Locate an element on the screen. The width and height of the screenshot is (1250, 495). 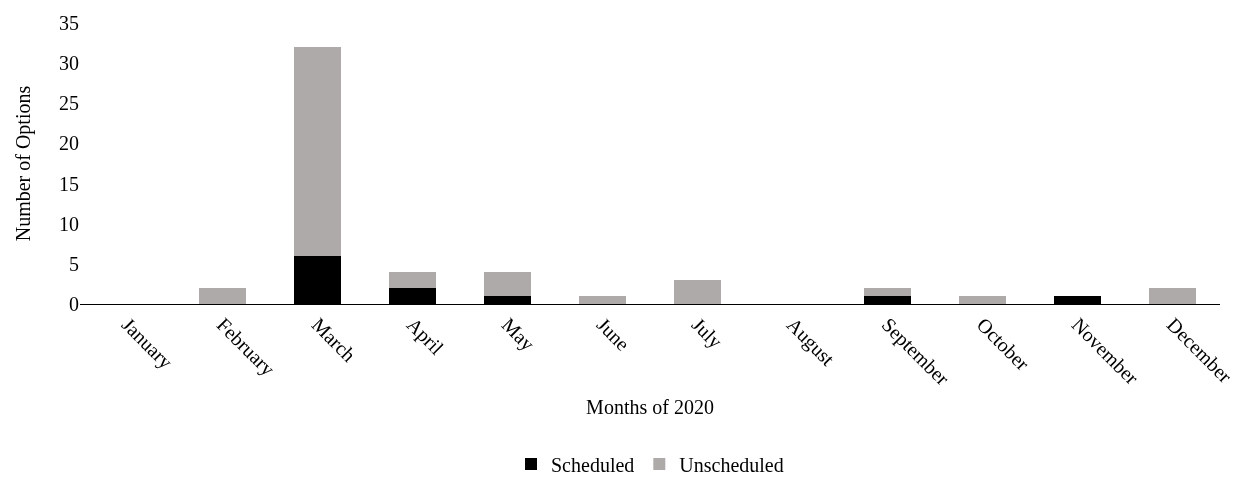
x-tick-label: July is located at coordinates (706, 333).